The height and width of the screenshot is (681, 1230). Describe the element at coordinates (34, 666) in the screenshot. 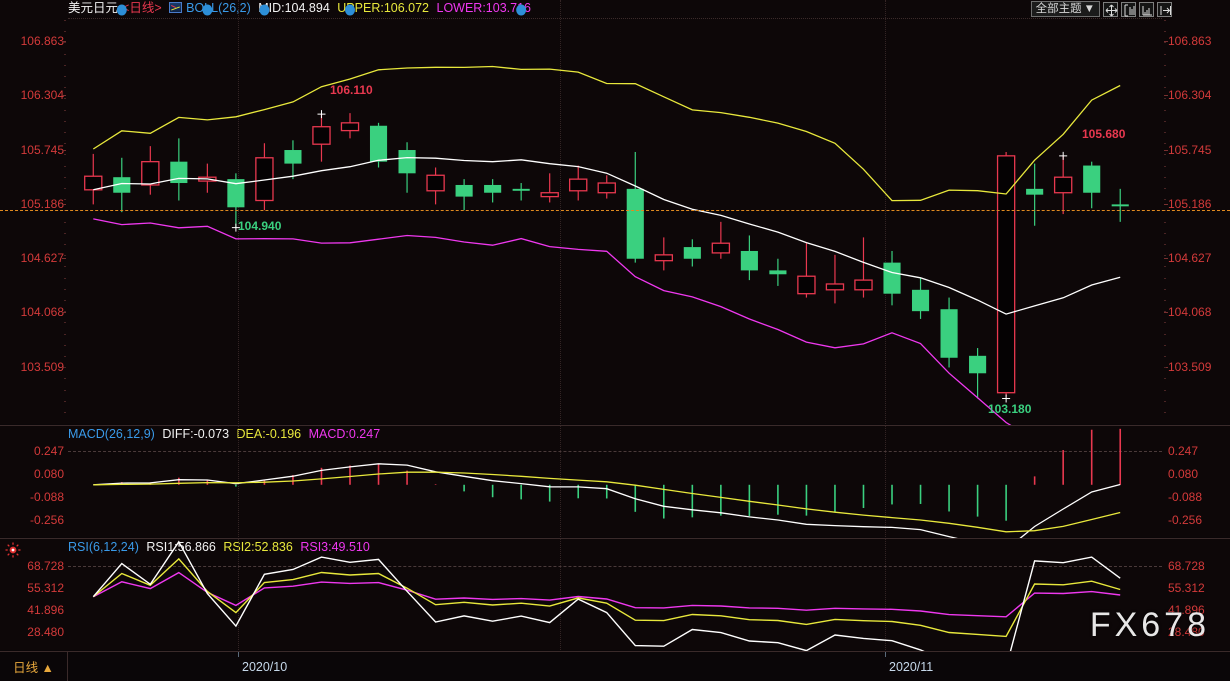

I see `period-selector: 日线 ▲` at that location.